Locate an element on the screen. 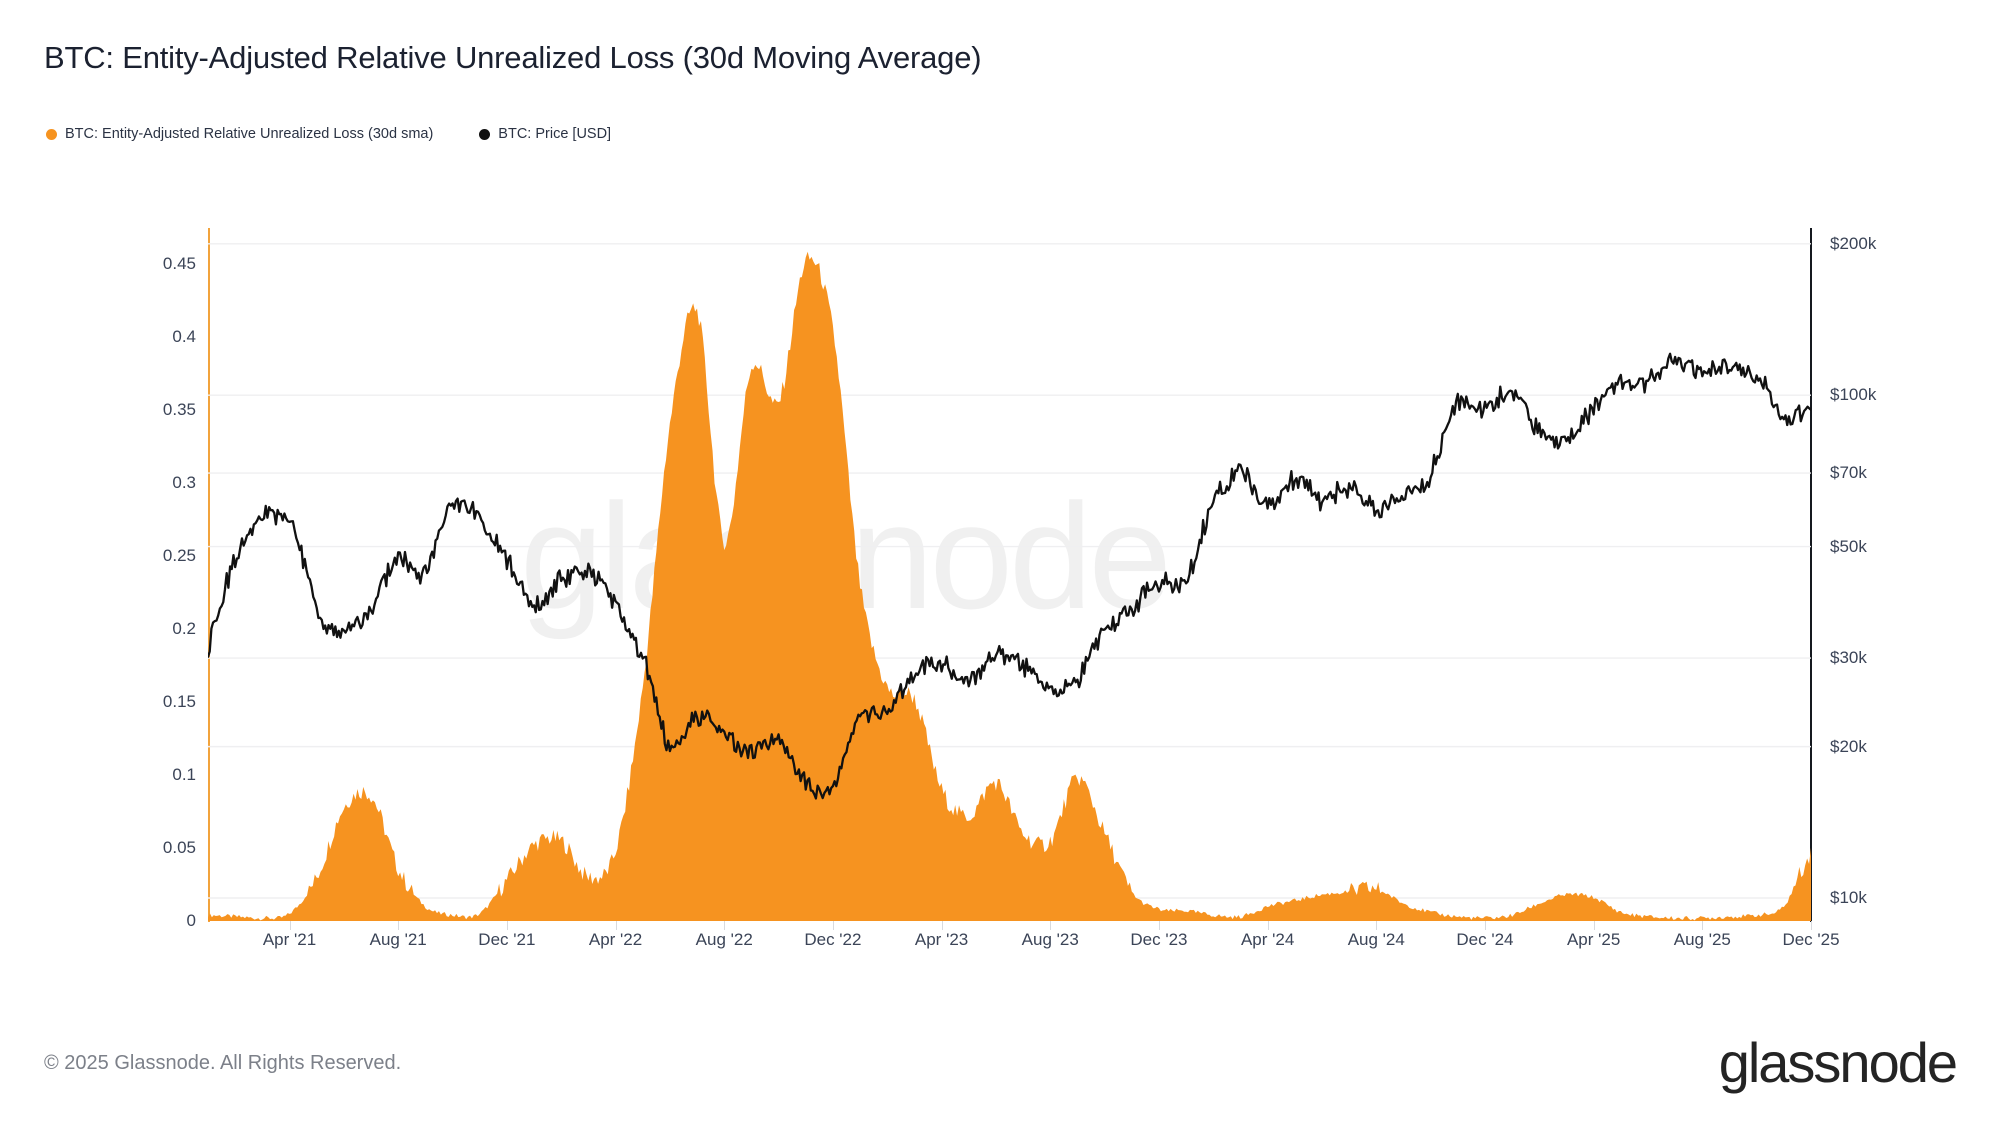  x-axis-tick-label: Dec '22 is located at coordinates (833, 939).